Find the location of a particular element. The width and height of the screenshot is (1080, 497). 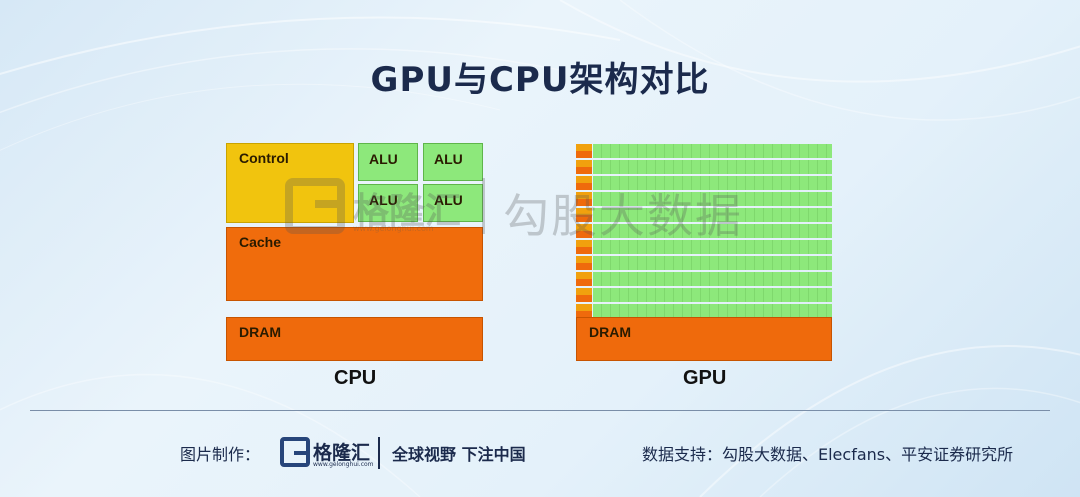

footer-divider is located at coordinates (540, 410).